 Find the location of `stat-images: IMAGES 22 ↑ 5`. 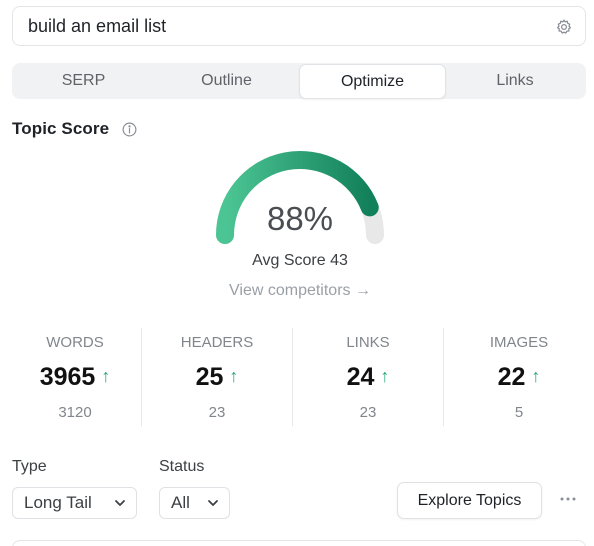

stat-images: IMAGES 22 ↑ 5 is located at coordinates (519, 377).